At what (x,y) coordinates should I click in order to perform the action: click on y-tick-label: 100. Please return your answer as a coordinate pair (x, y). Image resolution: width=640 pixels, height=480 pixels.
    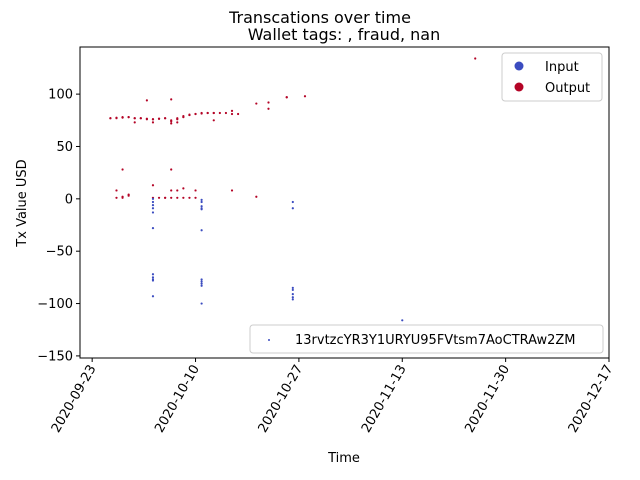
    Looking at the image, I should click on (60, 95).